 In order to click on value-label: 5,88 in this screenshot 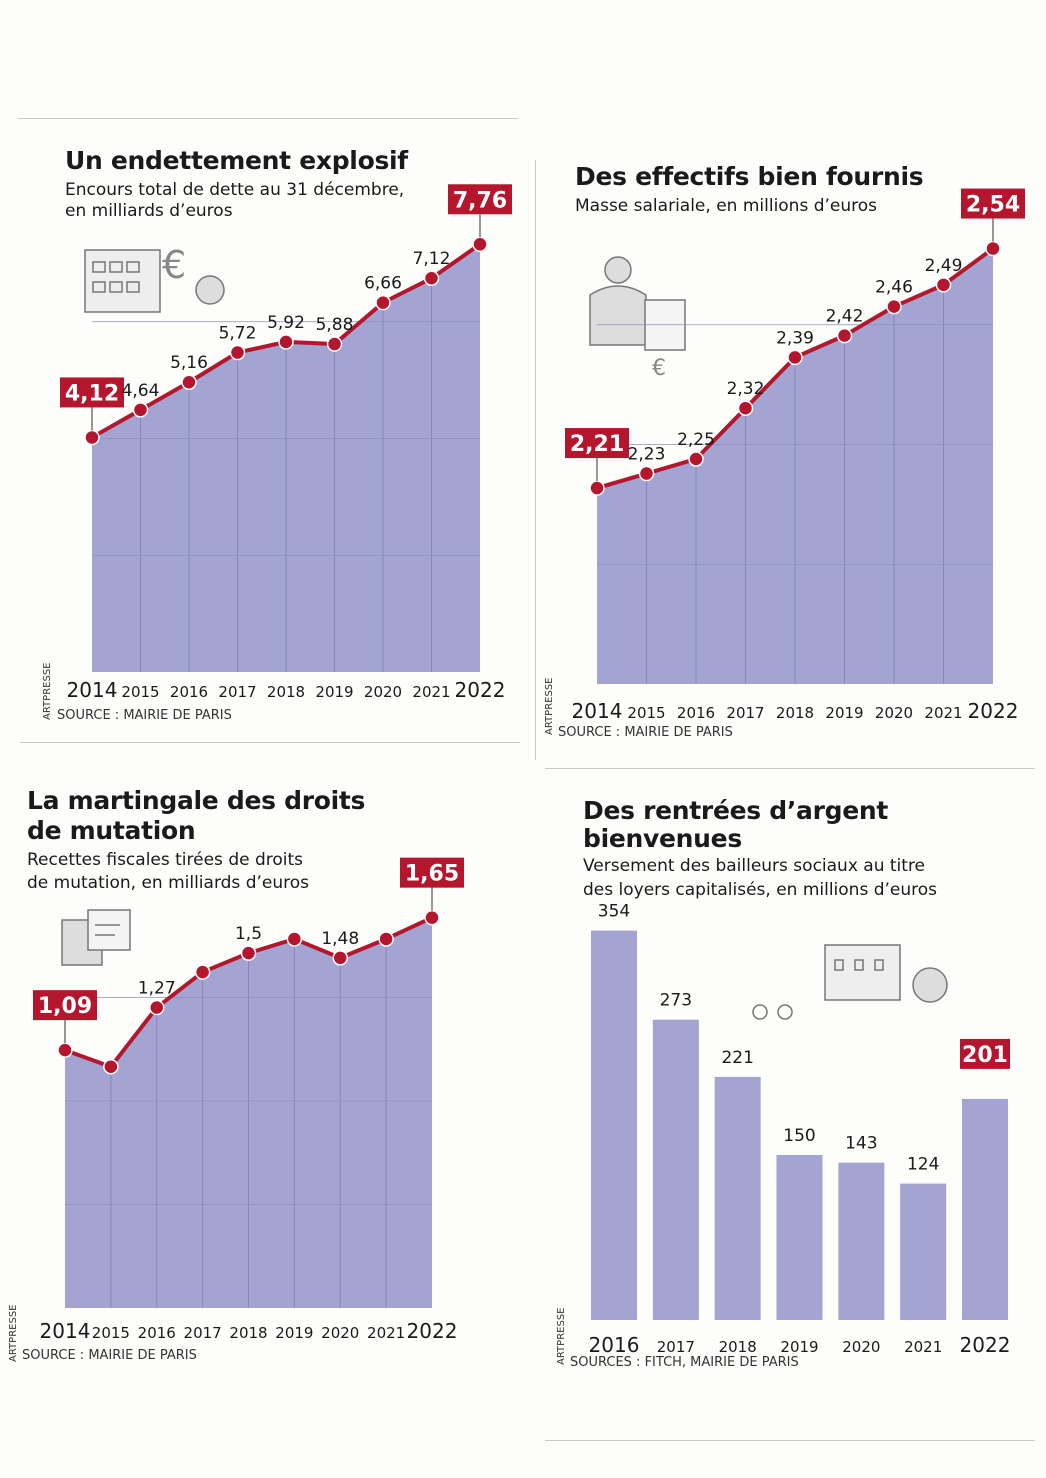, I will do `click(335, 325)`.